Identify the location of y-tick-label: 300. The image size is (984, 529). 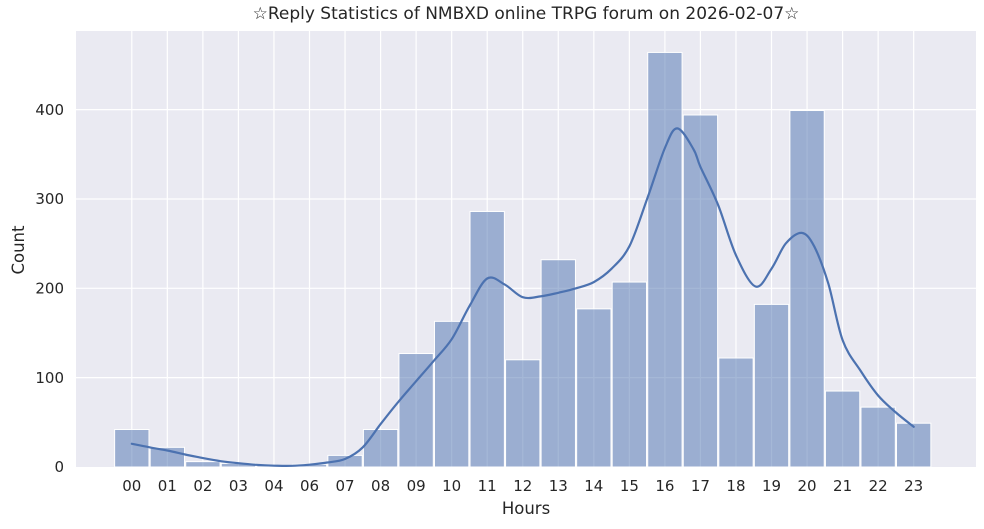
(49, 199).